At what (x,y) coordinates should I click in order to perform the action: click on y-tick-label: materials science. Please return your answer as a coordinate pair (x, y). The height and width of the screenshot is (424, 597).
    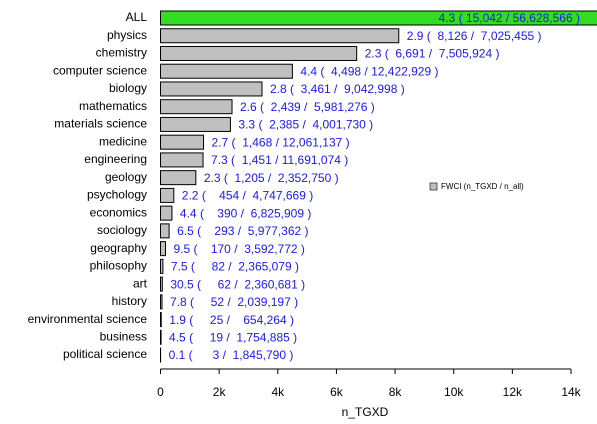
    Looking at the image, I should click on (100, 124).